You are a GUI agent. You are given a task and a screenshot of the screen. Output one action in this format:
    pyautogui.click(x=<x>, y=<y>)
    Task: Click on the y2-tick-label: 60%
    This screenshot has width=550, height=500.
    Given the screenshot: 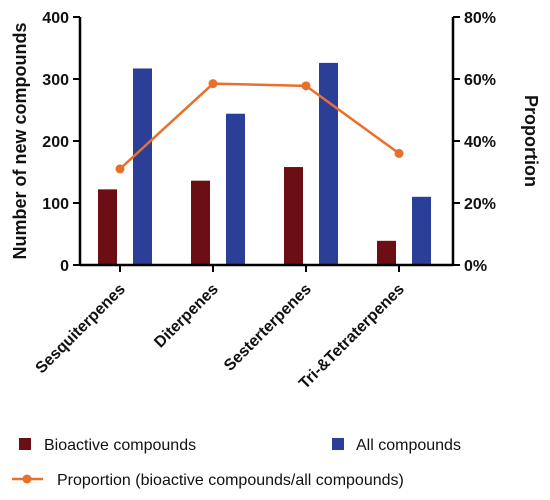 What is the action you would take?
    pyautogui.click(x=480, y=80)
    